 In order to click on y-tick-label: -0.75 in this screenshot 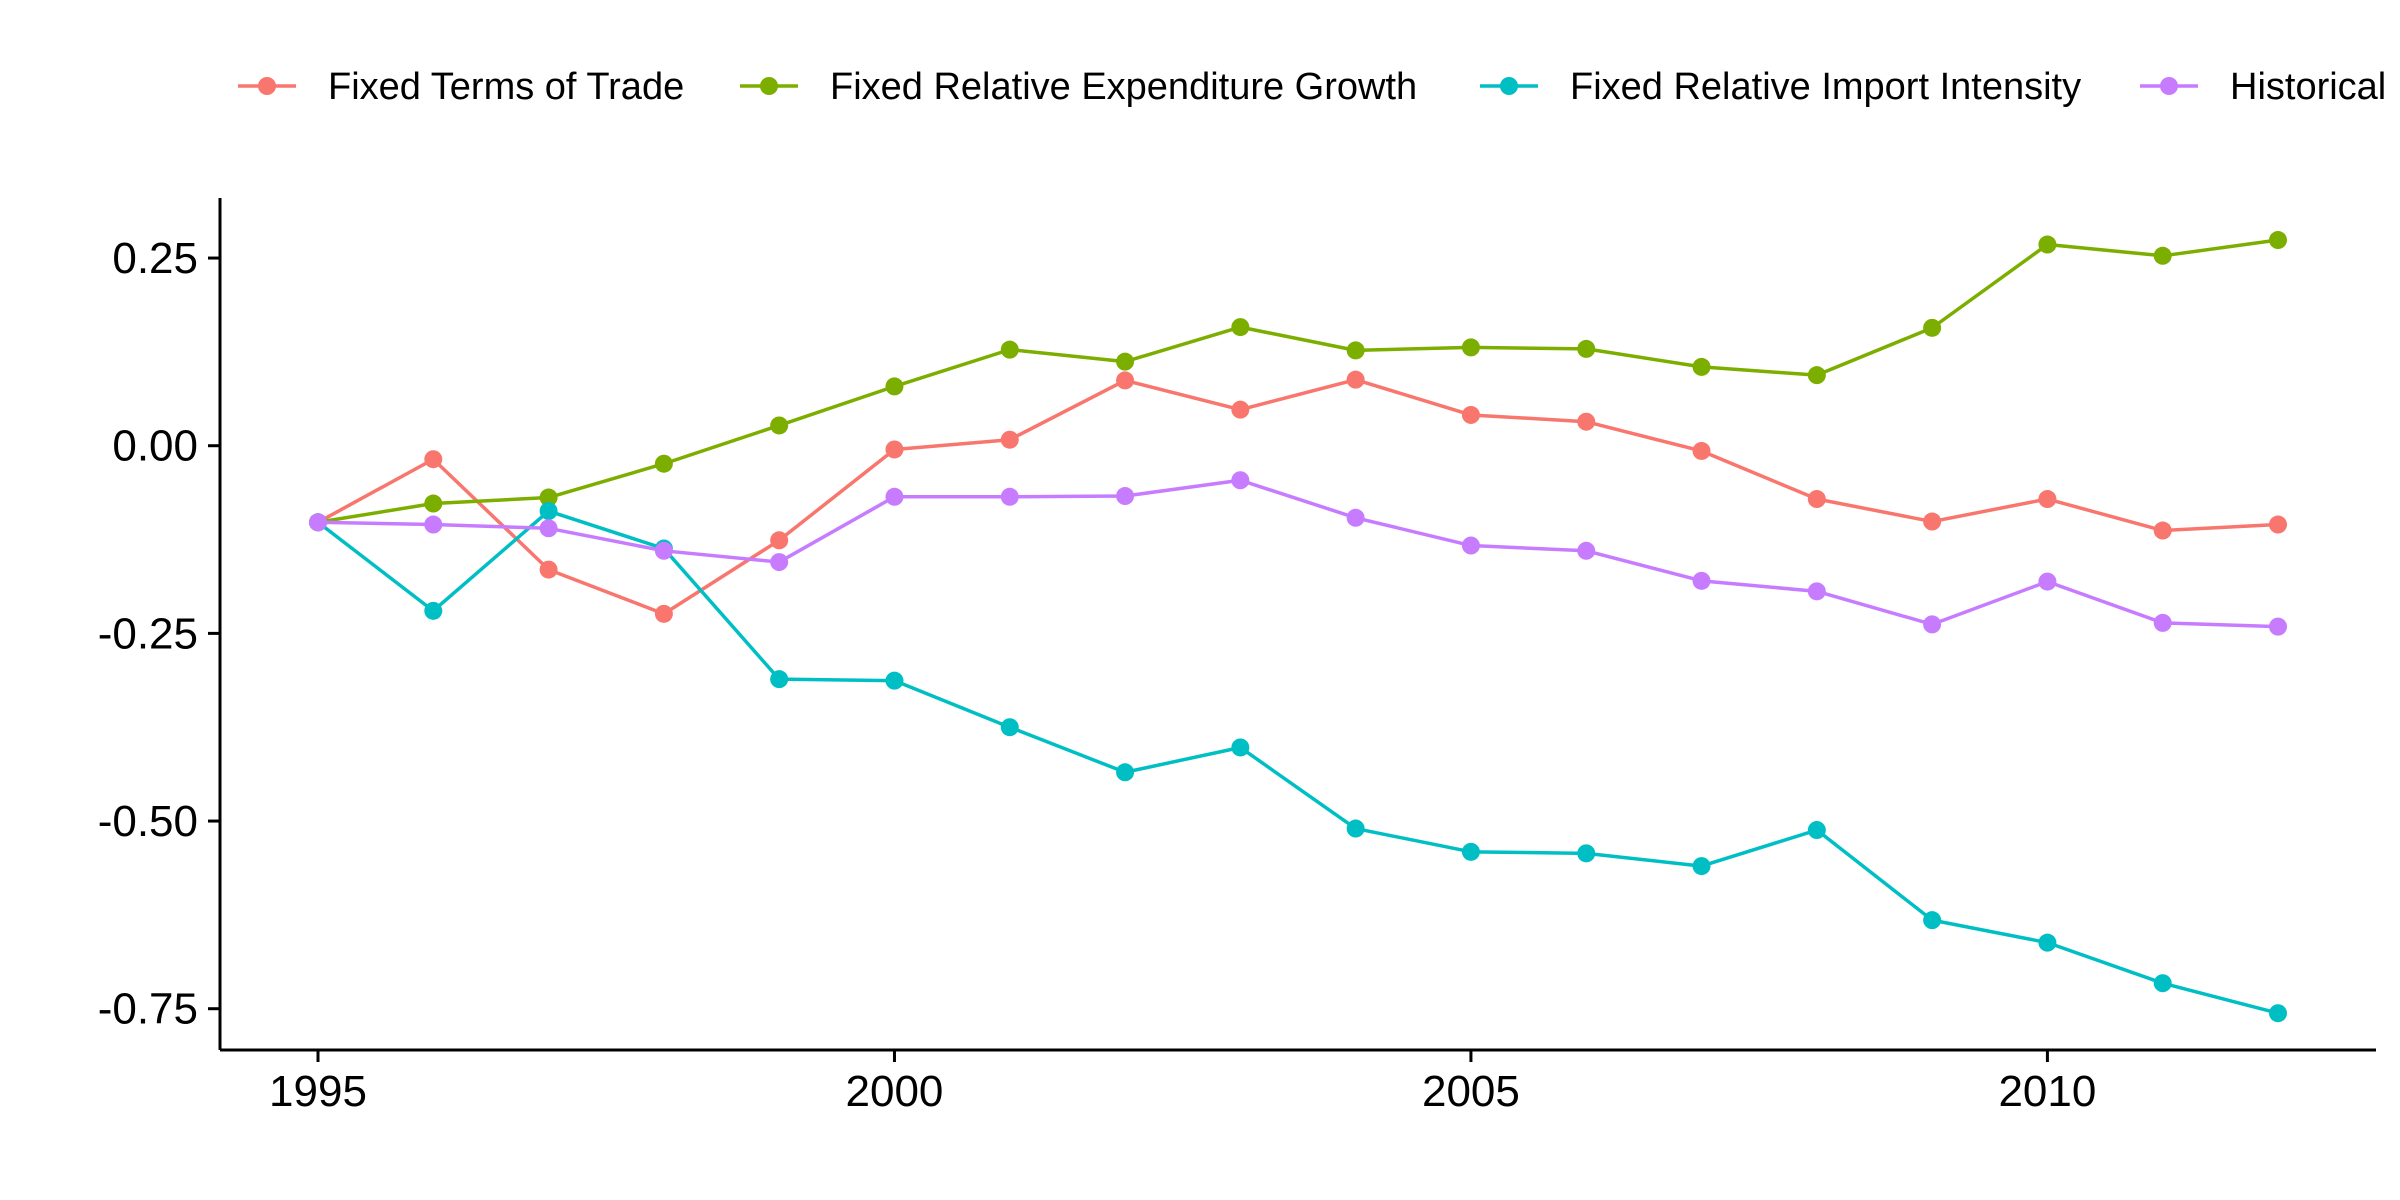, I will do `click(148, 1009)`.